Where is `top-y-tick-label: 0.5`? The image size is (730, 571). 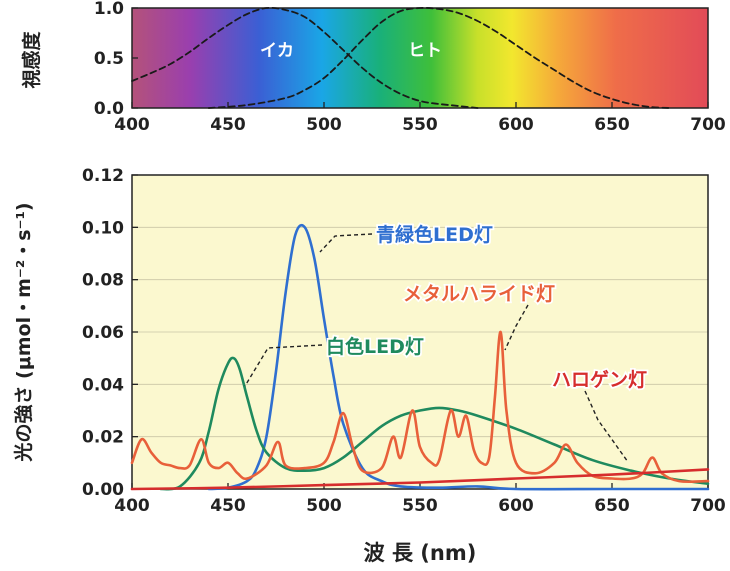 top-y-tick-label: 0.5 is located at coordinates (109, 59).